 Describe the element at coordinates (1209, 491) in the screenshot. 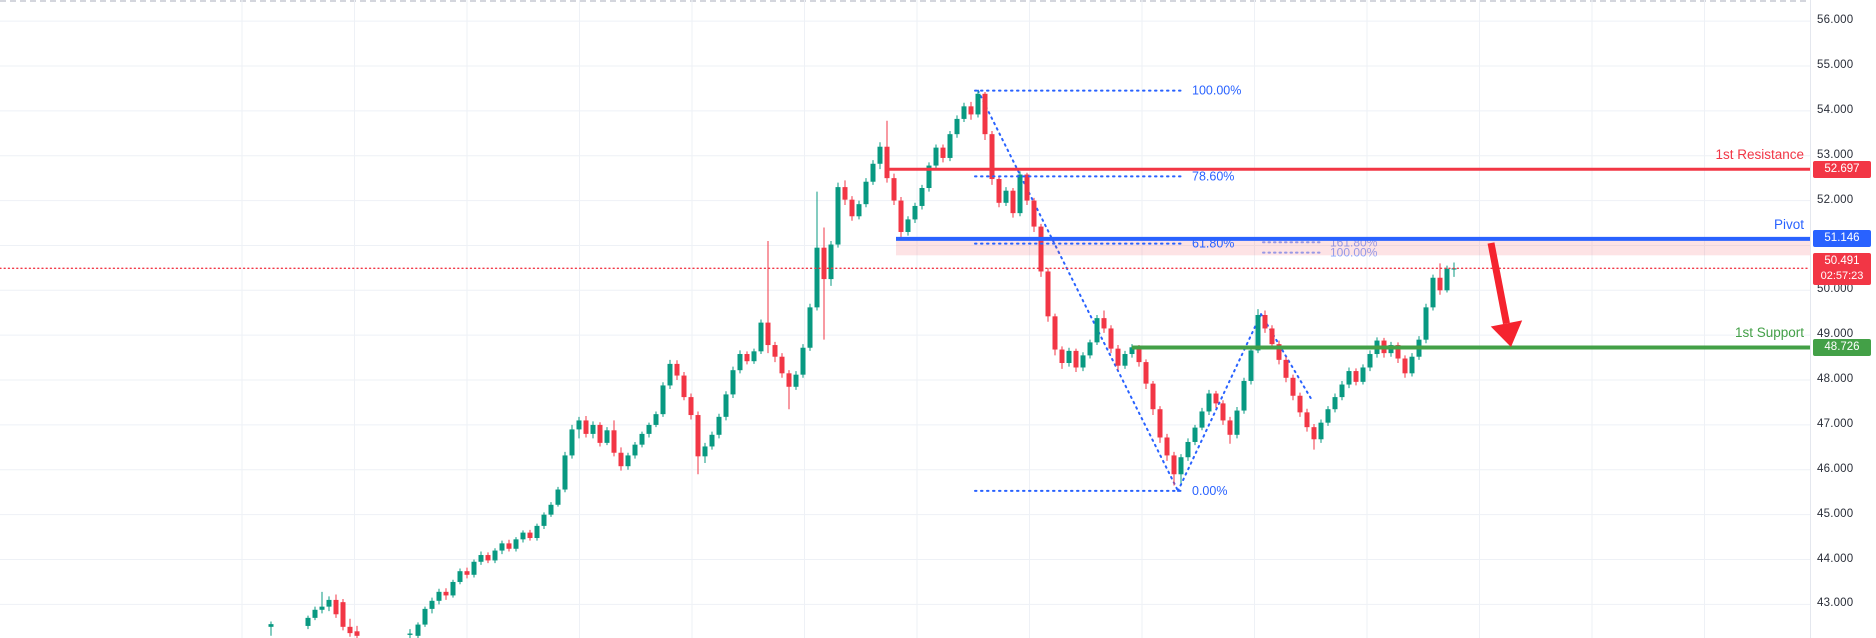

I see `fib-level-label: 0.00%` at that location.